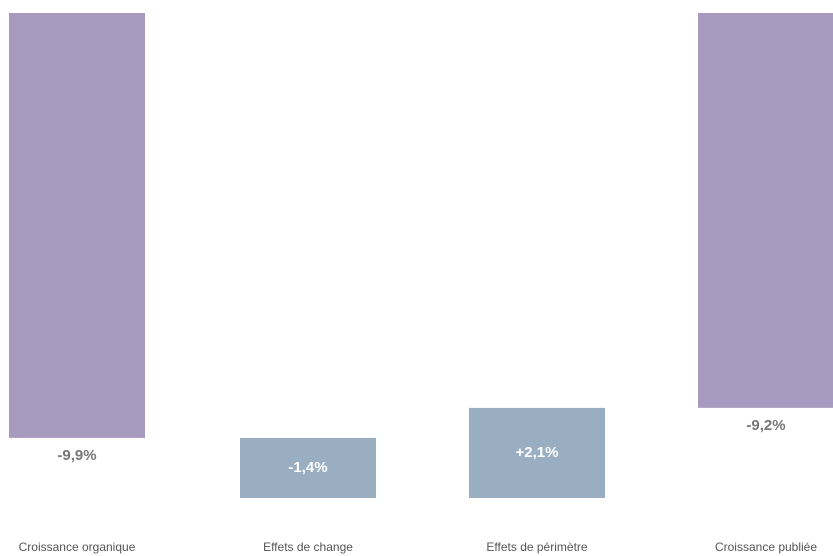 This screenshot has width=833, height=556. I want to click on value-label: -1,4%, so click(307, 467).